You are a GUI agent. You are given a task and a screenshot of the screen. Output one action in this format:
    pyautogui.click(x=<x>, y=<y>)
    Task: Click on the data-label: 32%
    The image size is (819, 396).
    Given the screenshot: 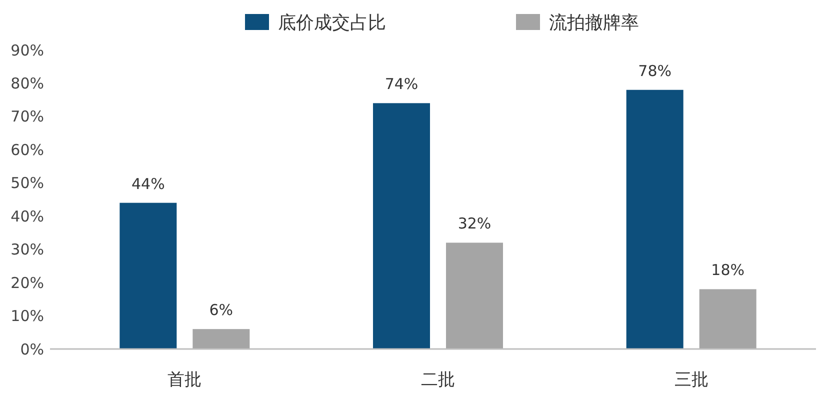 What is the action you would take?
    pyautogui.click(x=475, y=223)
    